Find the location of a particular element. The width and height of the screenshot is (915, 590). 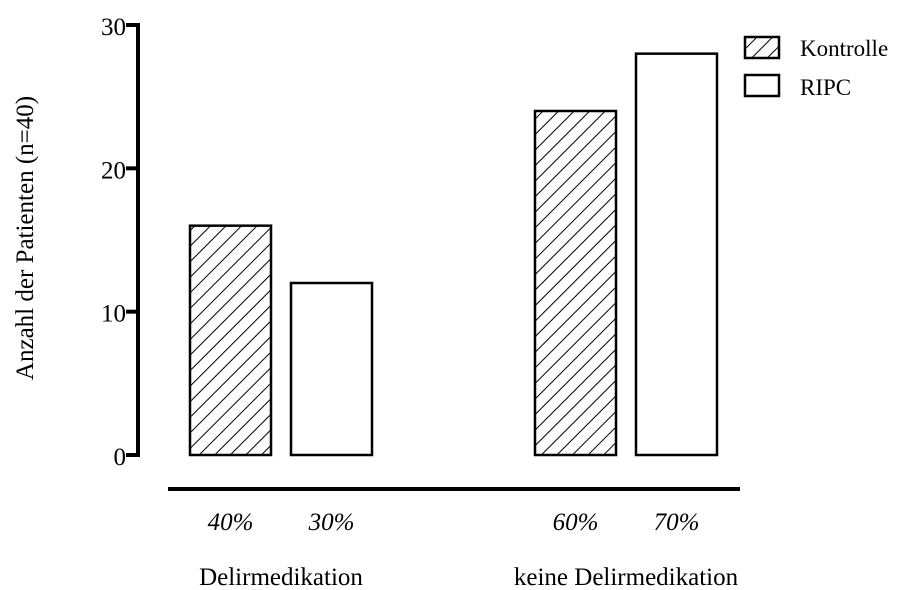

bar-labels: 40% 30% 60% 70% is located at coordinates (454, 522).